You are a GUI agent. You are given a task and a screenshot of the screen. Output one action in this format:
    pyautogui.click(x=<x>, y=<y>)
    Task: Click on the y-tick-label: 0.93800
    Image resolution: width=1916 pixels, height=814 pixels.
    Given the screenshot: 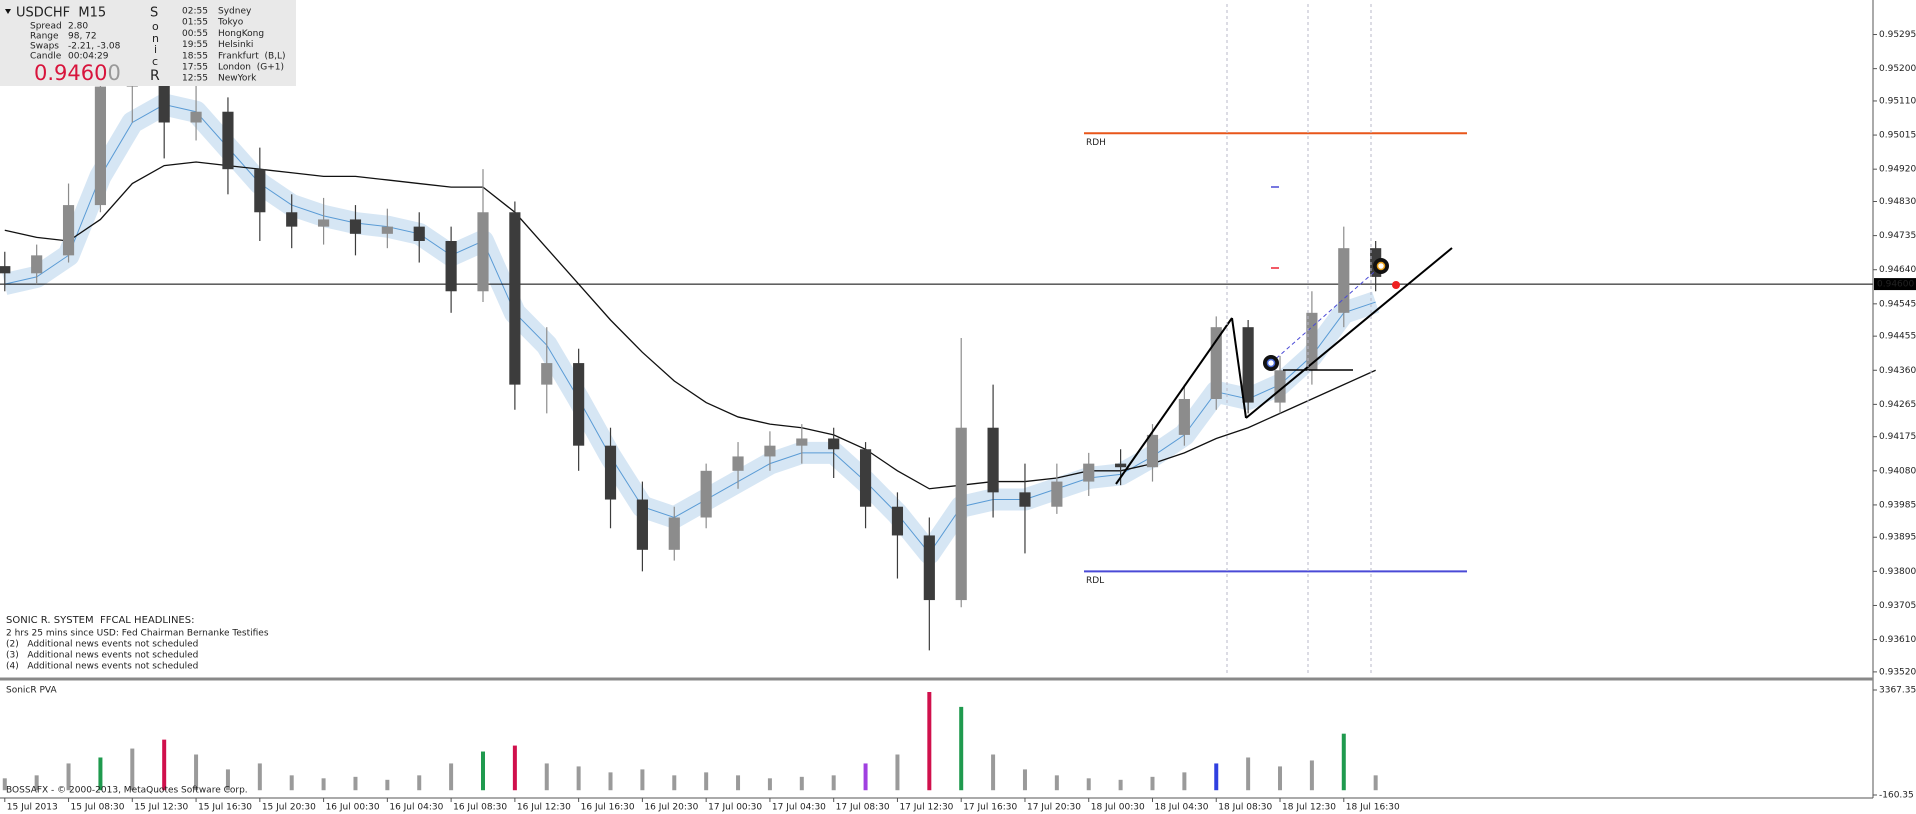 What is the action you would take?
    pyautogui.click(x=1897, y=572)
    